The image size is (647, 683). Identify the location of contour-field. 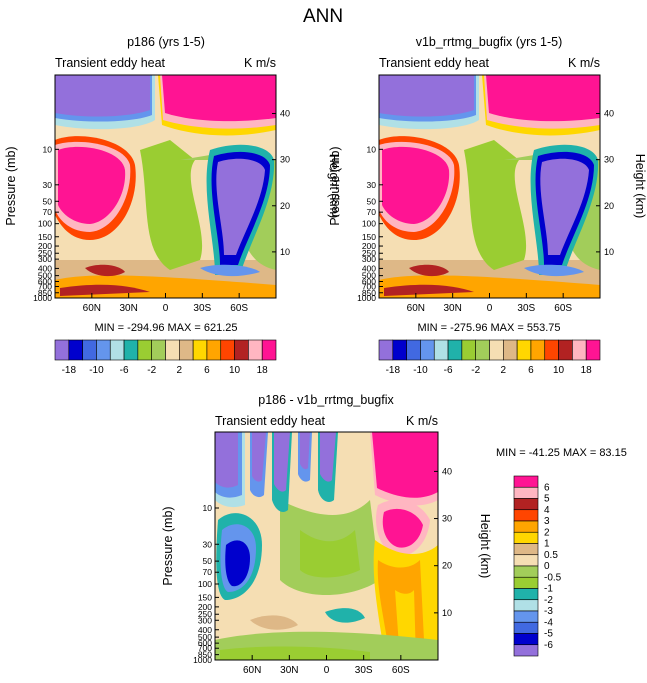
(489, 186).